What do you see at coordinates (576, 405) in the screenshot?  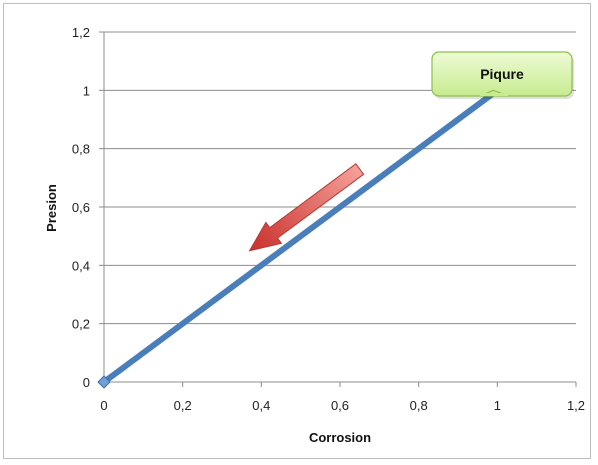 I see `x-tick-label: 1,2` at bounding box center [576, 405].